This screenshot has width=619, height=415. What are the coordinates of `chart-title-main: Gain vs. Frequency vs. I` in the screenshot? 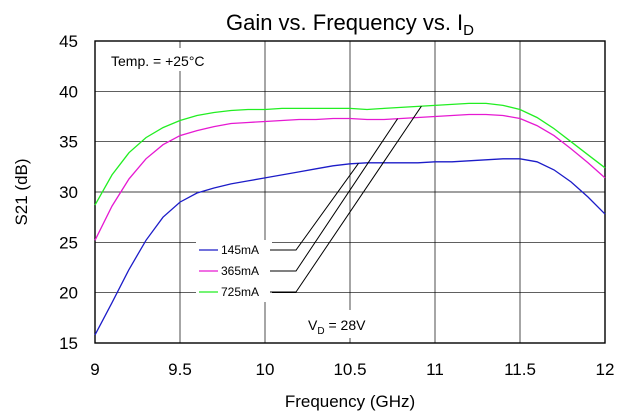 It's located at (344, 22).